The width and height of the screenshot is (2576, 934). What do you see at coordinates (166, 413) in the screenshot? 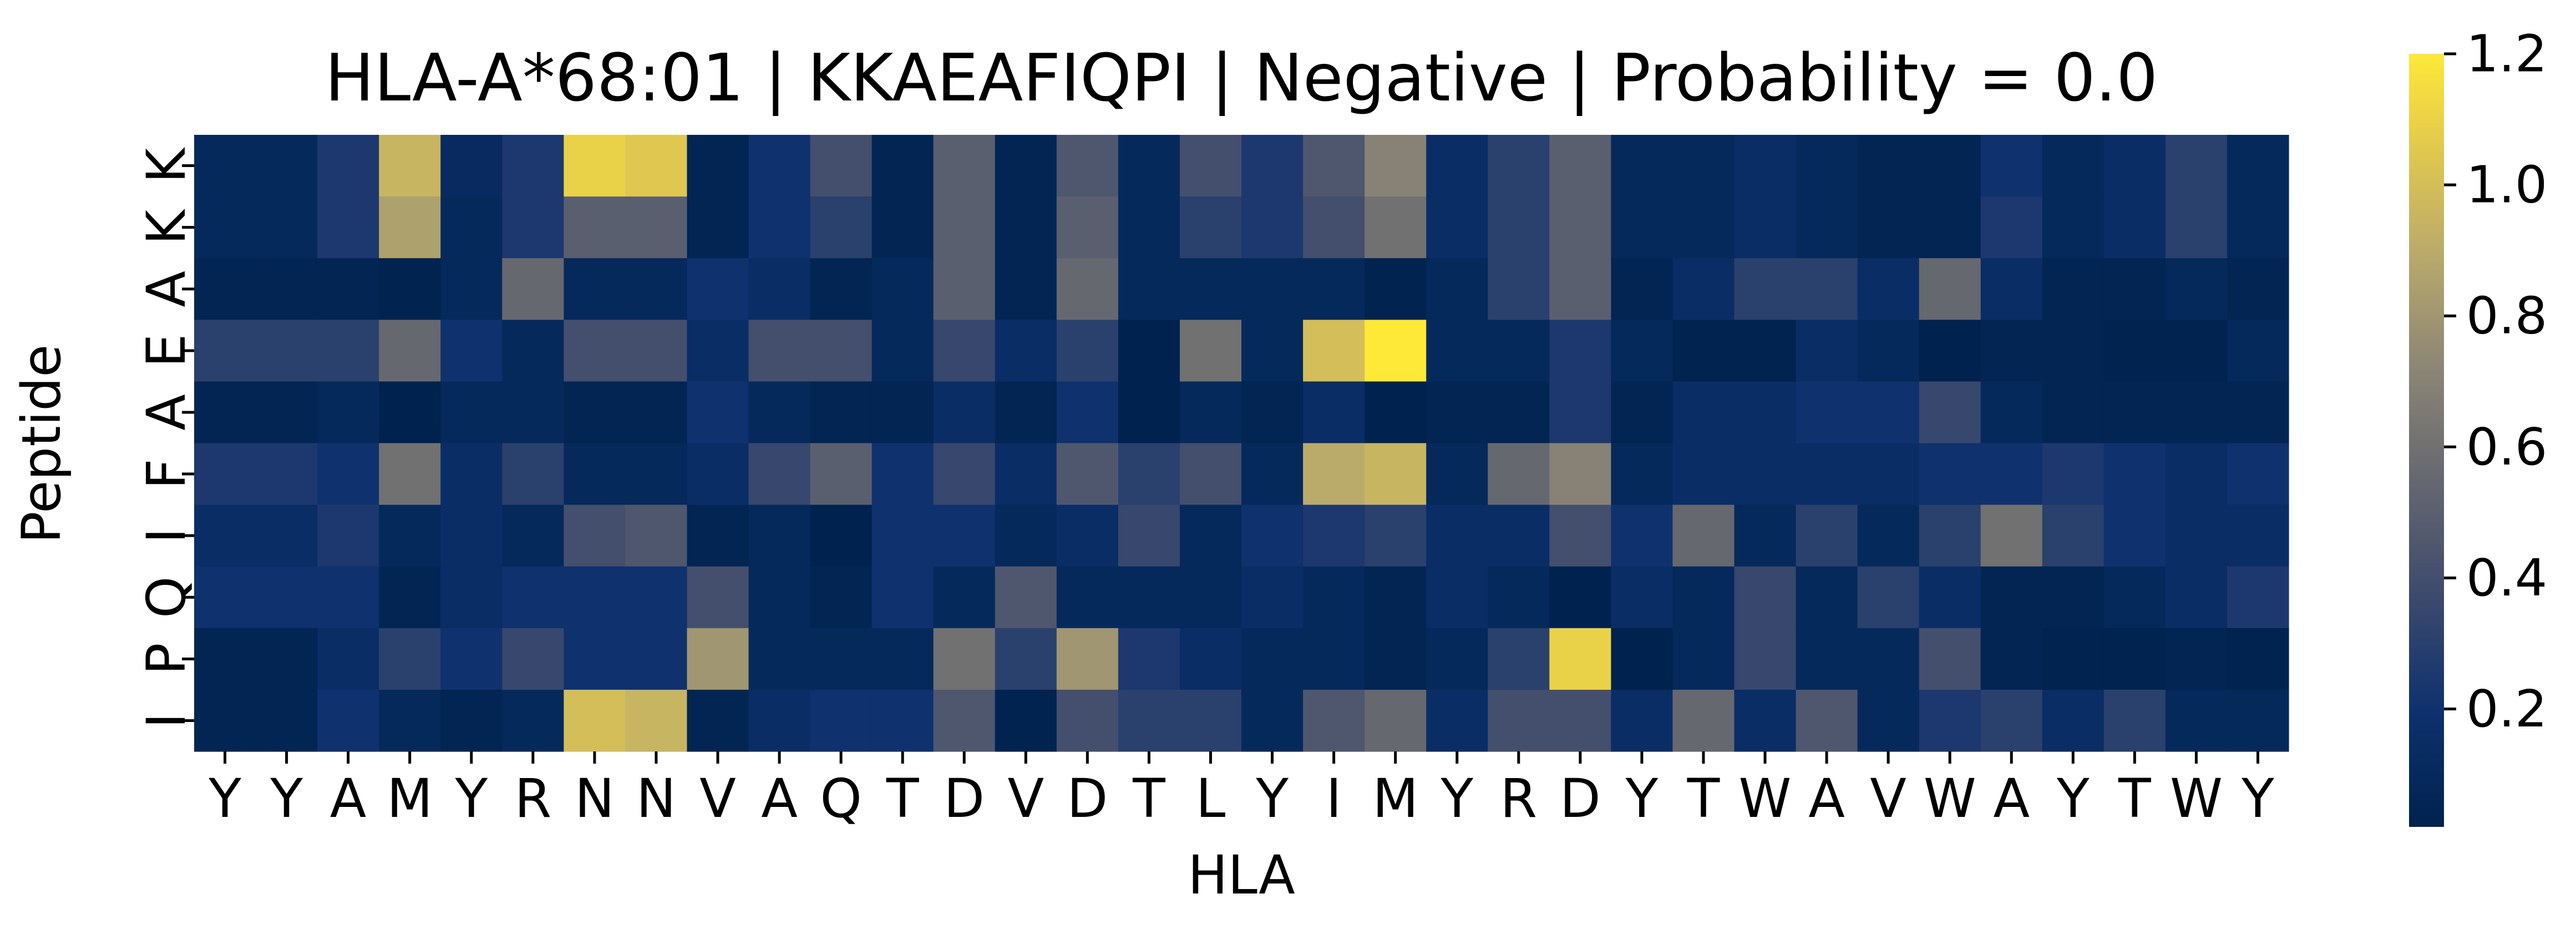
I see `y-tick-label: A` at bounding box center [166, 413].